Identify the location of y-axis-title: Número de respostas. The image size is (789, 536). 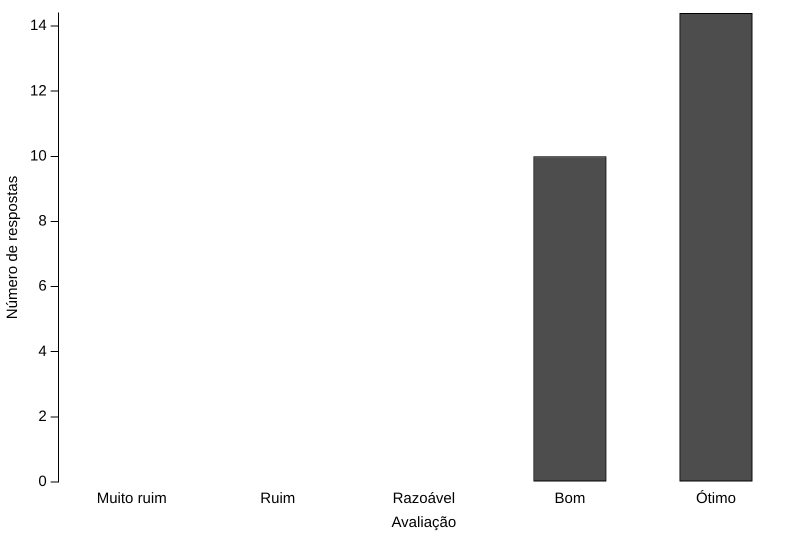
(13, 248).